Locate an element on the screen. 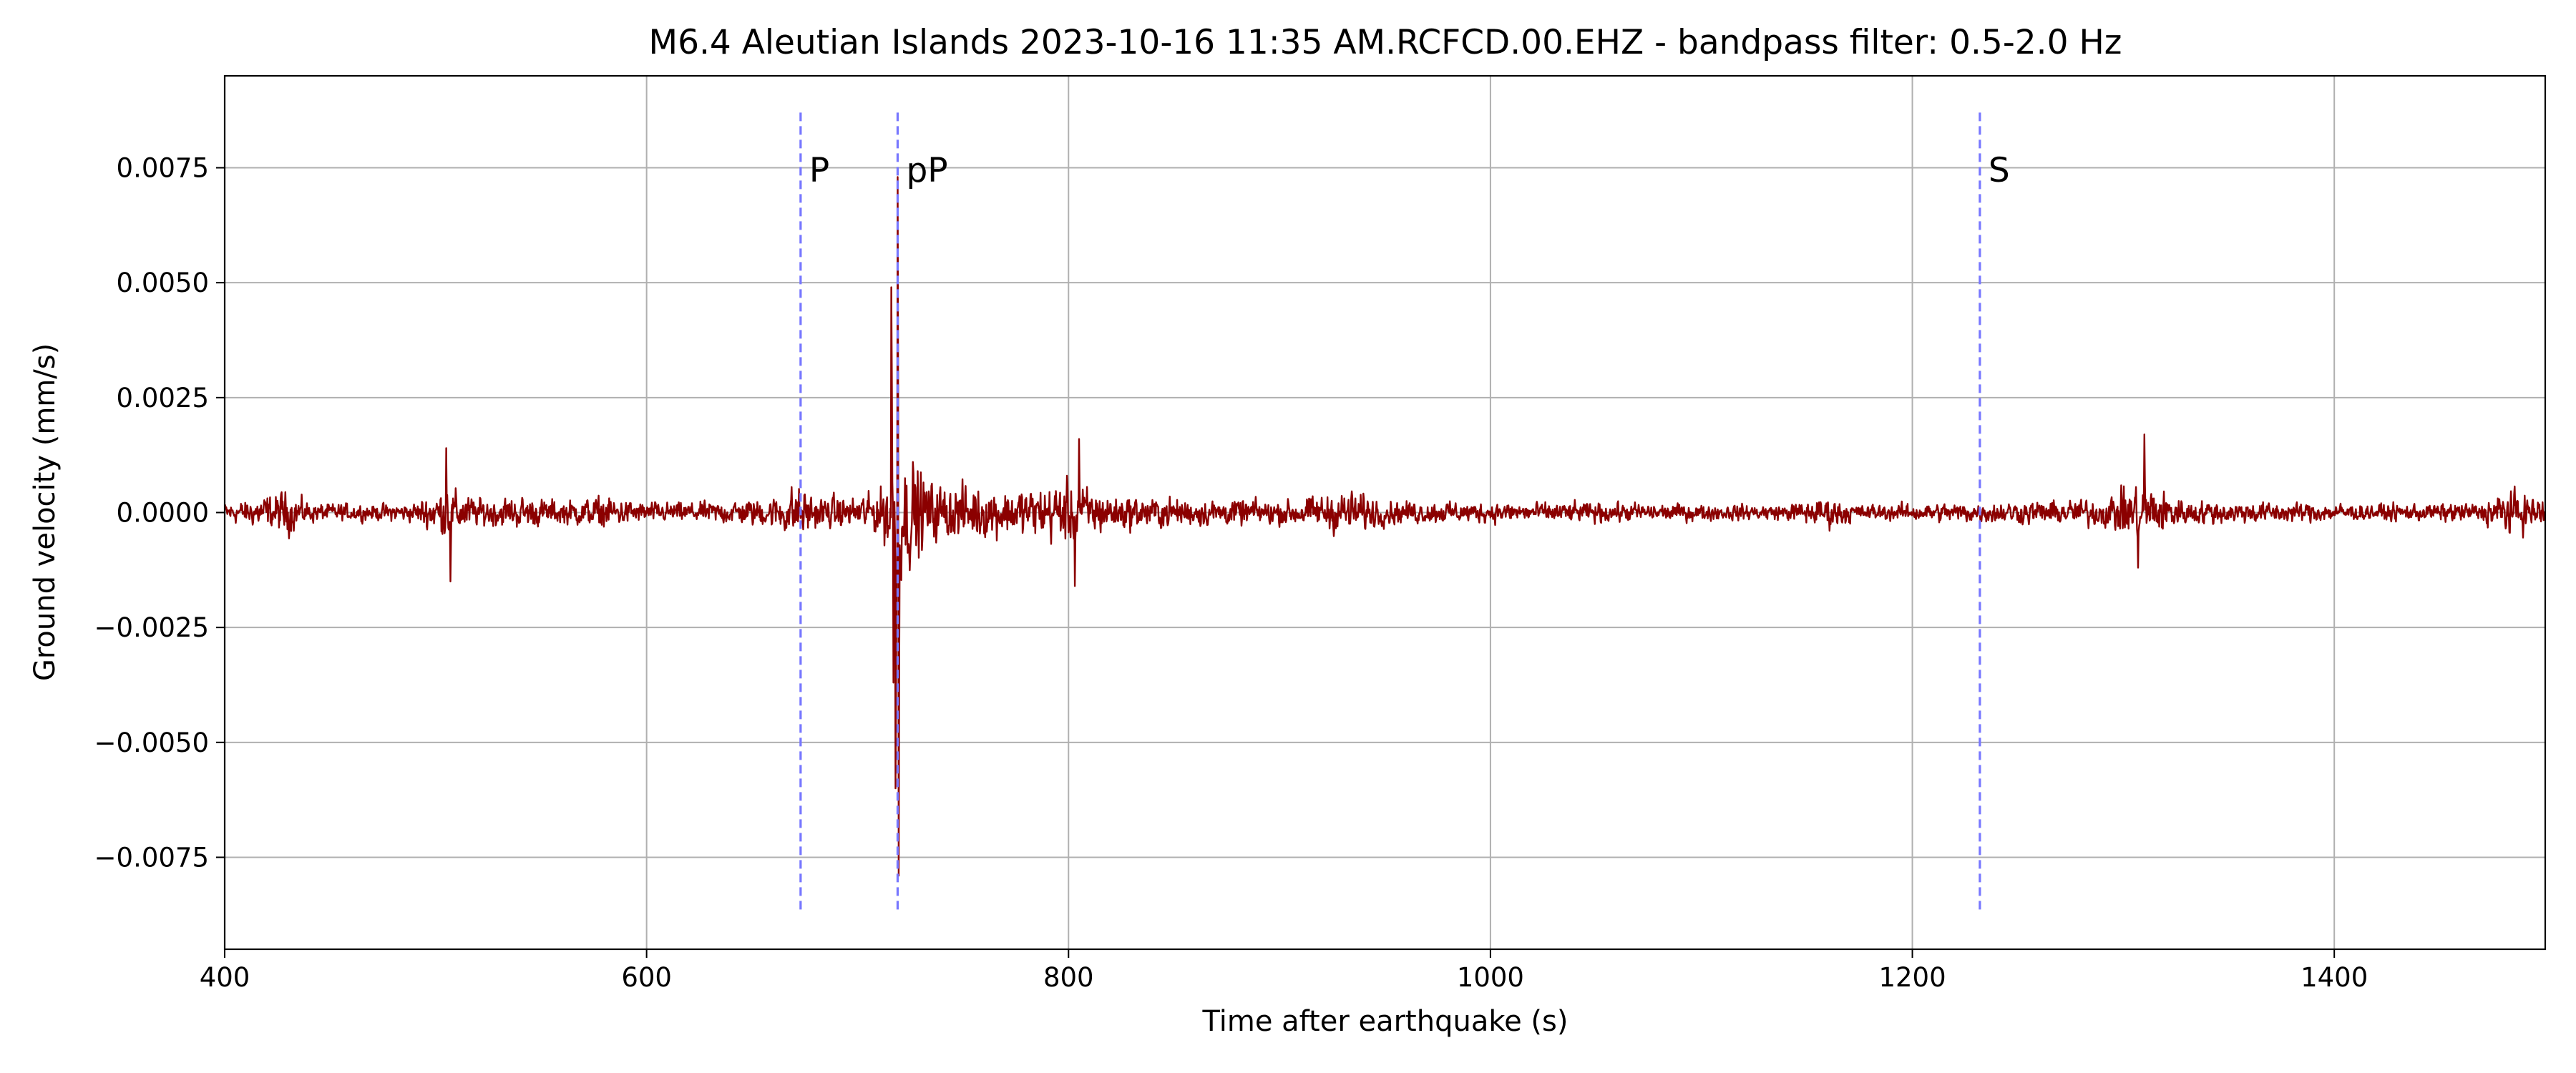 This screenshot has height=1073, width=2576. phase-marker-label: pP is located at coordinates (926, 170).